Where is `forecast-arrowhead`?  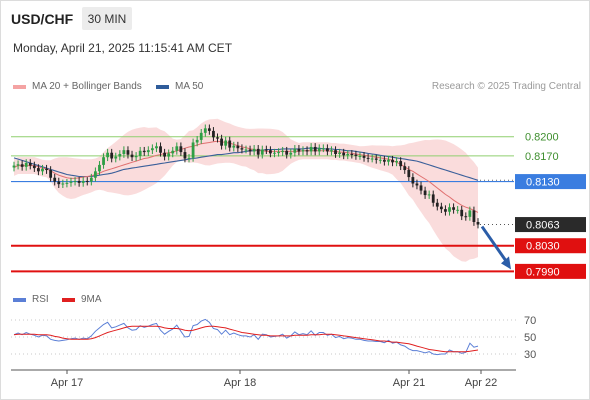
forecast-arrowhead is located at coordinates (506, 263).